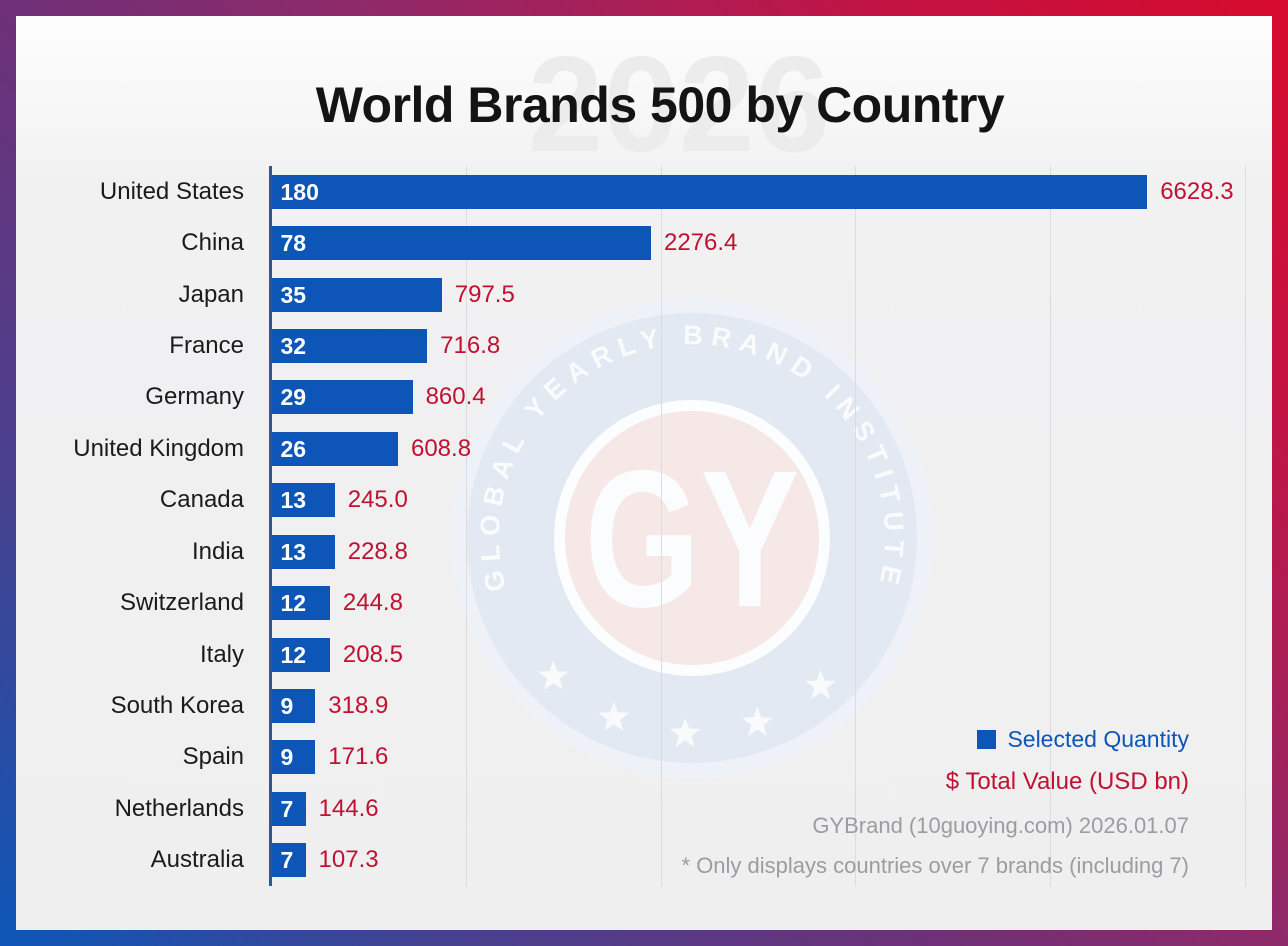 Image resolution: width=1288 pixels, height=946 pixels. What do you see at coordinates (441, 448) in the screenshot?
I see `total-value-label: 608.8` at bounding box center [441, 448].